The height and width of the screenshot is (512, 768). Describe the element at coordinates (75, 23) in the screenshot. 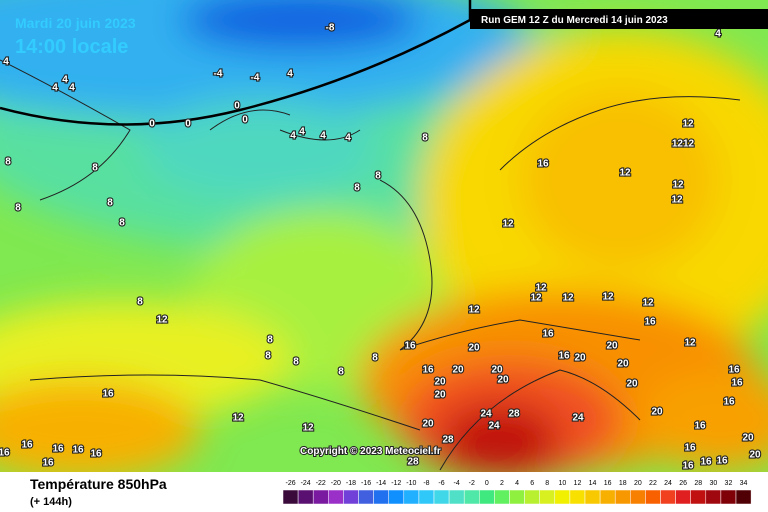

I see `valid-date: Mardi 20 juin 2023` at that location.